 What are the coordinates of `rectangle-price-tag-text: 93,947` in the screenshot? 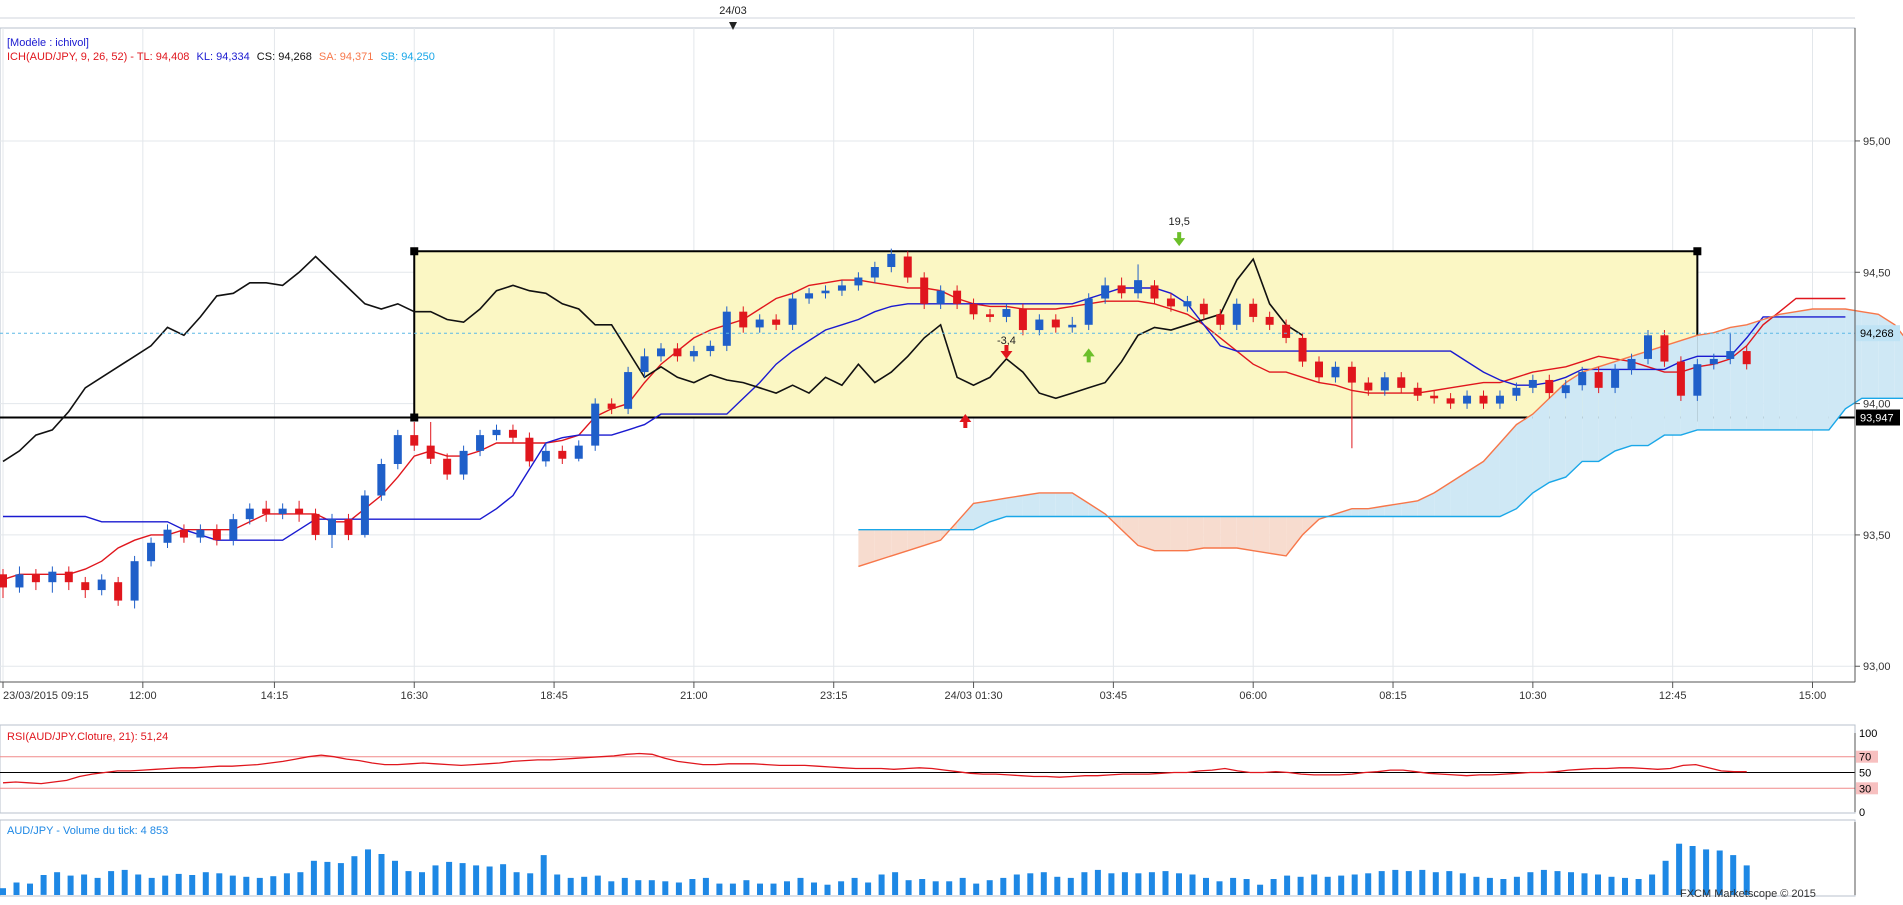 It's located at (1877, 419).